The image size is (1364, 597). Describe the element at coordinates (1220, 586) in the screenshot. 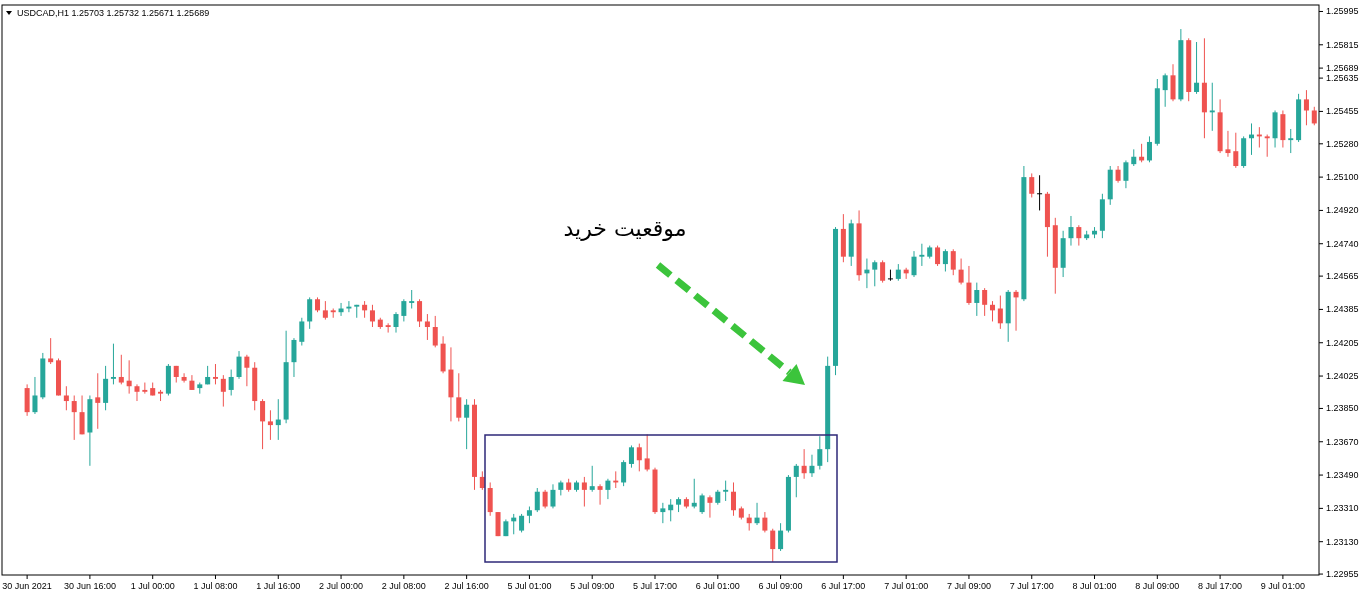

I see `x-tick-label: 8 Jul 17:00` at that location.